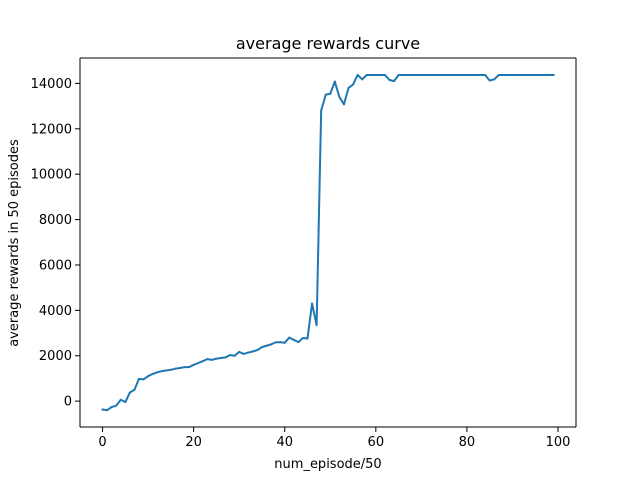 The width and height of the screenshot is (640, 480). Describe the element at coordinates (467, 442) in the screenshot. I see `x-tick-label: 80` at that location.